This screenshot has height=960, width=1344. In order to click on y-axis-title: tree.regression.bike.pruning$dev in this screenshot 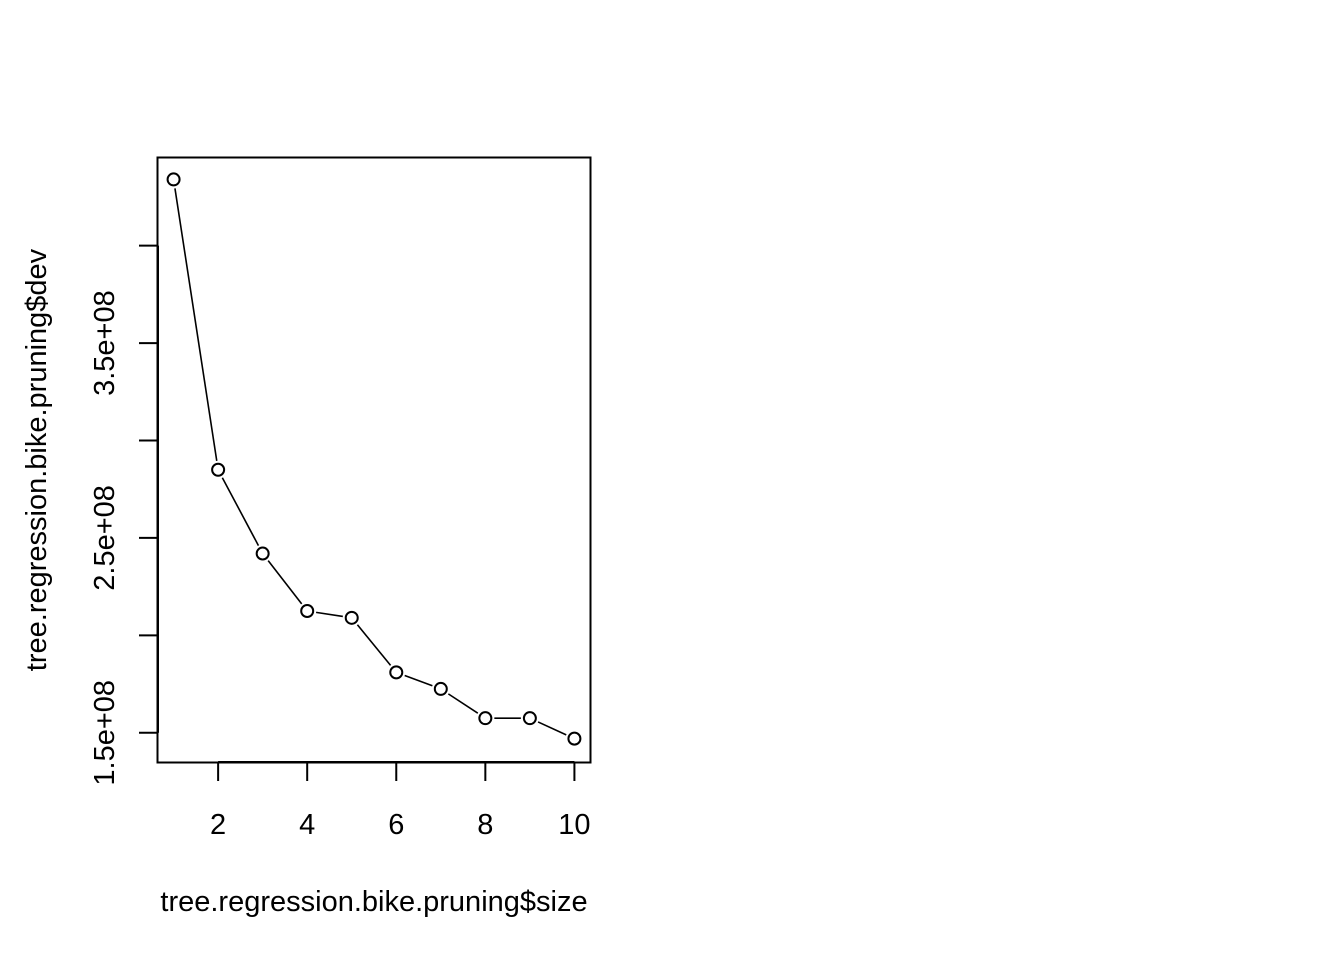, I will do `click(37, 459)`.